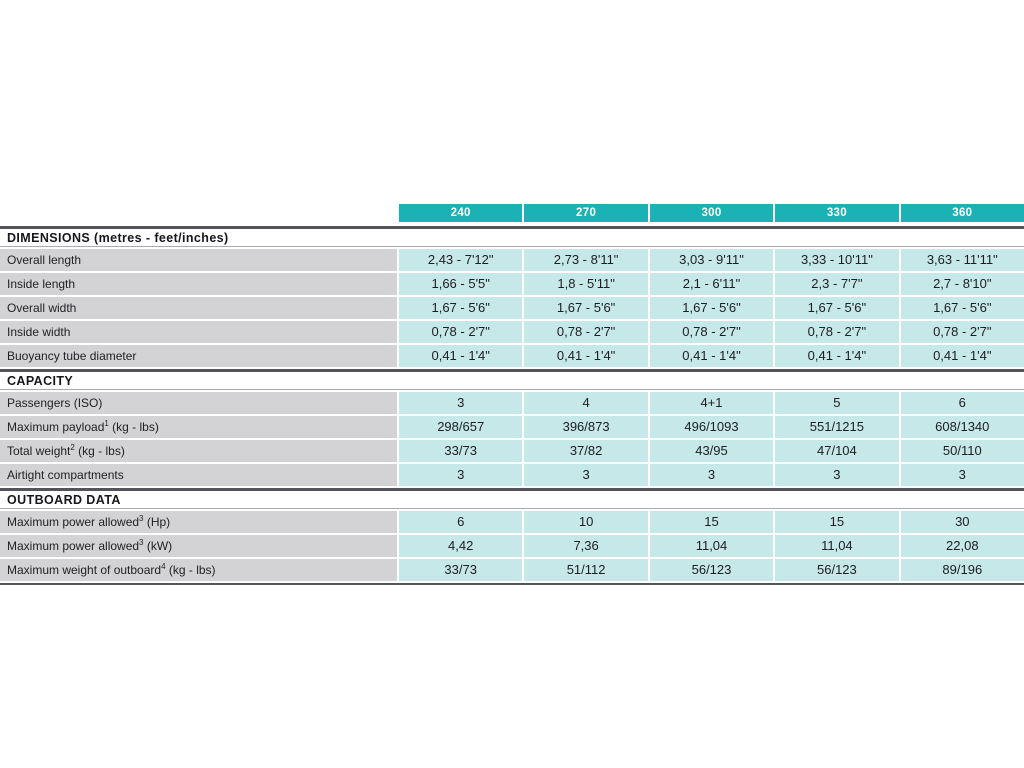 This screenshot has height=768, width=1024. Describe the element at coordinates (72, 447) in the screenshot. I see `footnote-superscript: 2` at that location.